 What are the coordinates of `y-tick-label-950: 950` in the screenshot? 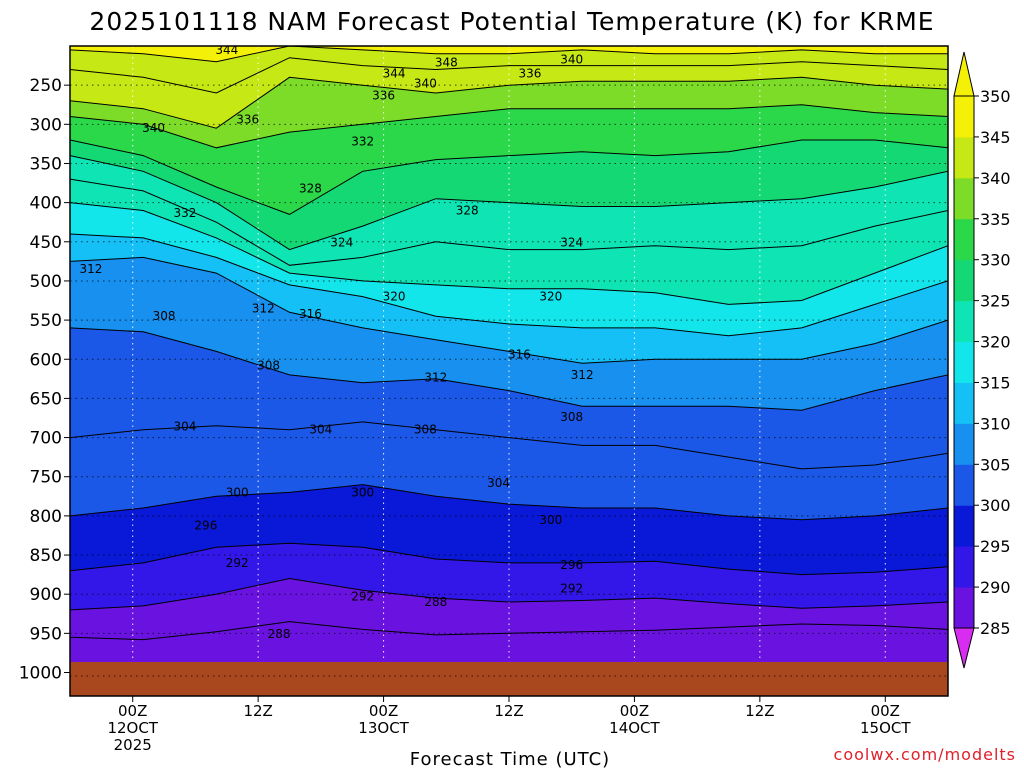 It's located at (46, 634).